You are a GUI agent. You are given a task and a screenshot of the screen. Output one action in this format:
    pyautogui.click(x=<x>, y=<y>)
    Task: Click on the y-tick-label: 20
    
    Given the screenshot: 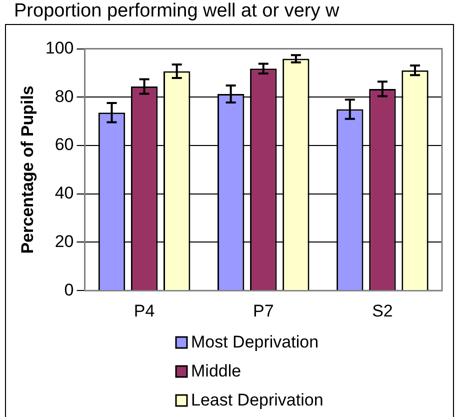 What is the action you would take?
    pyautogui.click(x=64, y=241)
    